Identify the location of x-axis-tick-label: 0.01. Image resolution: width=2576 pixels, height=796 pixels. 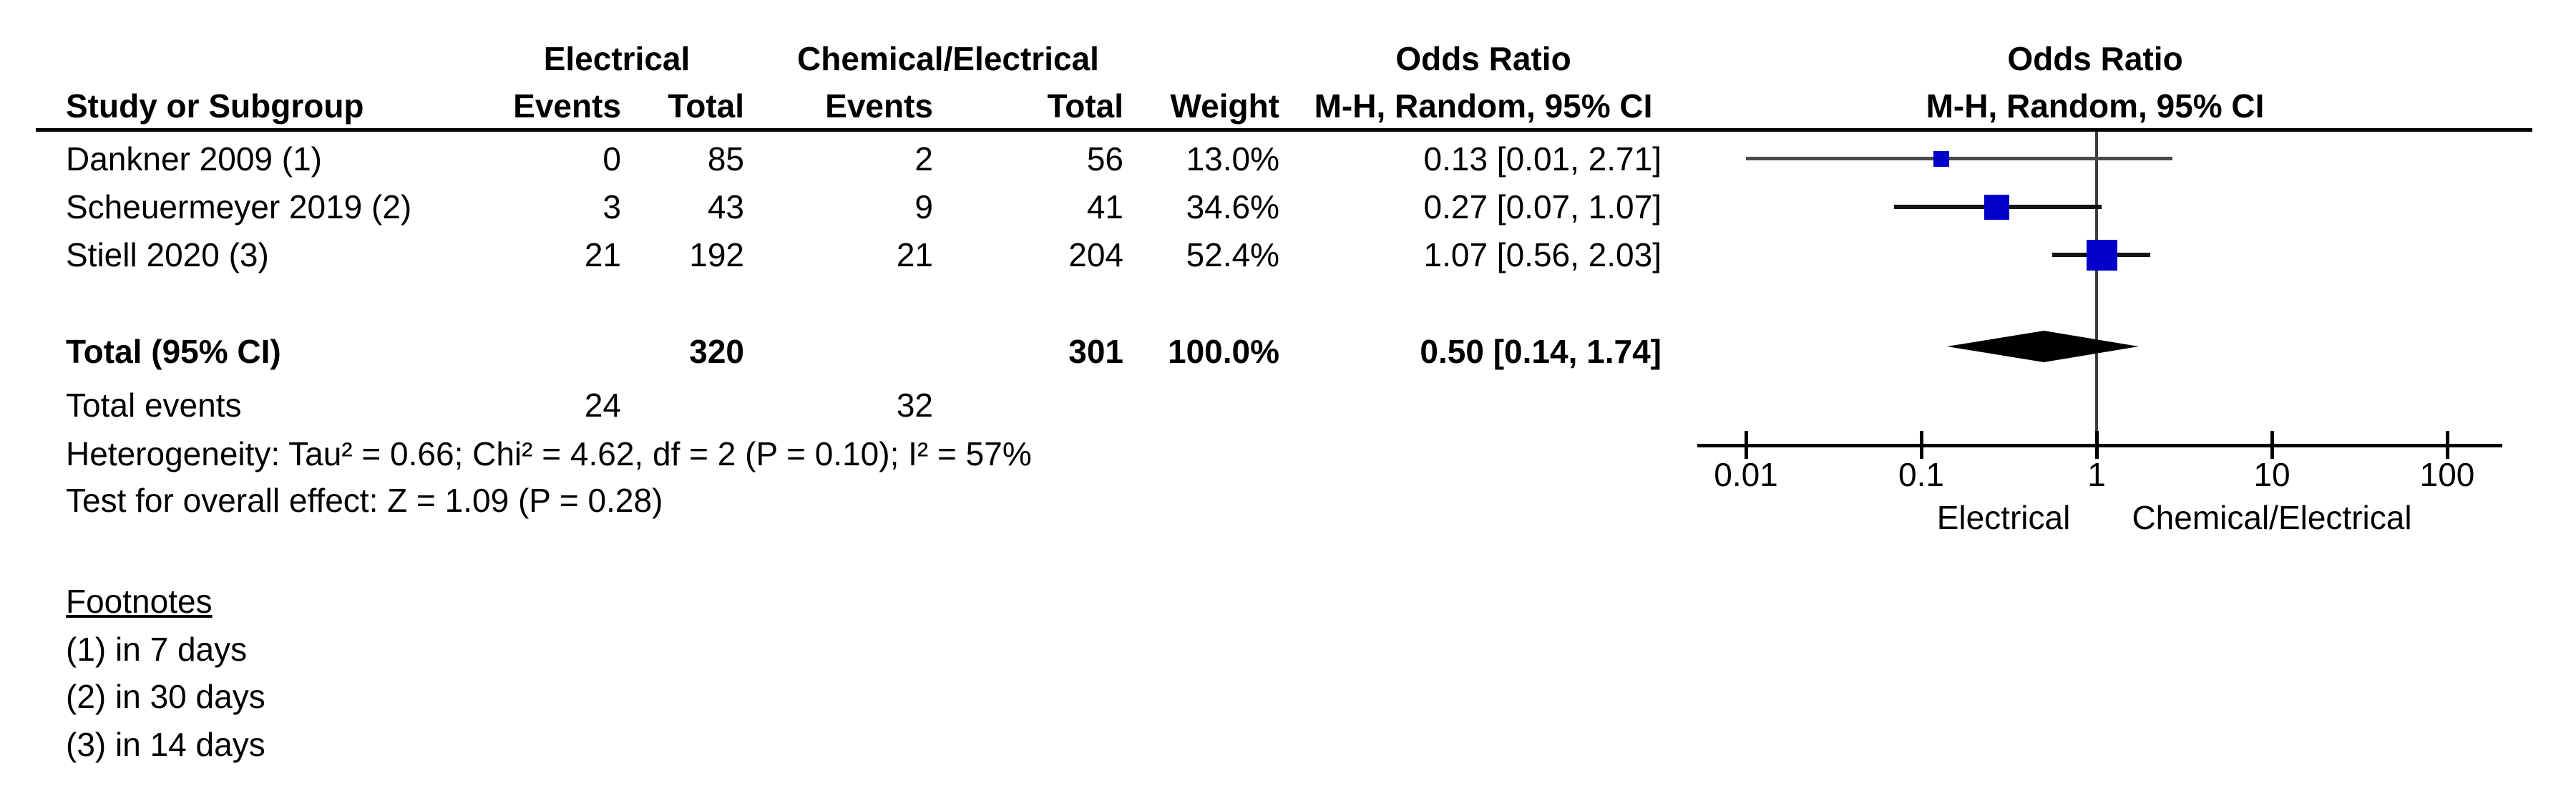
(1746, 475).